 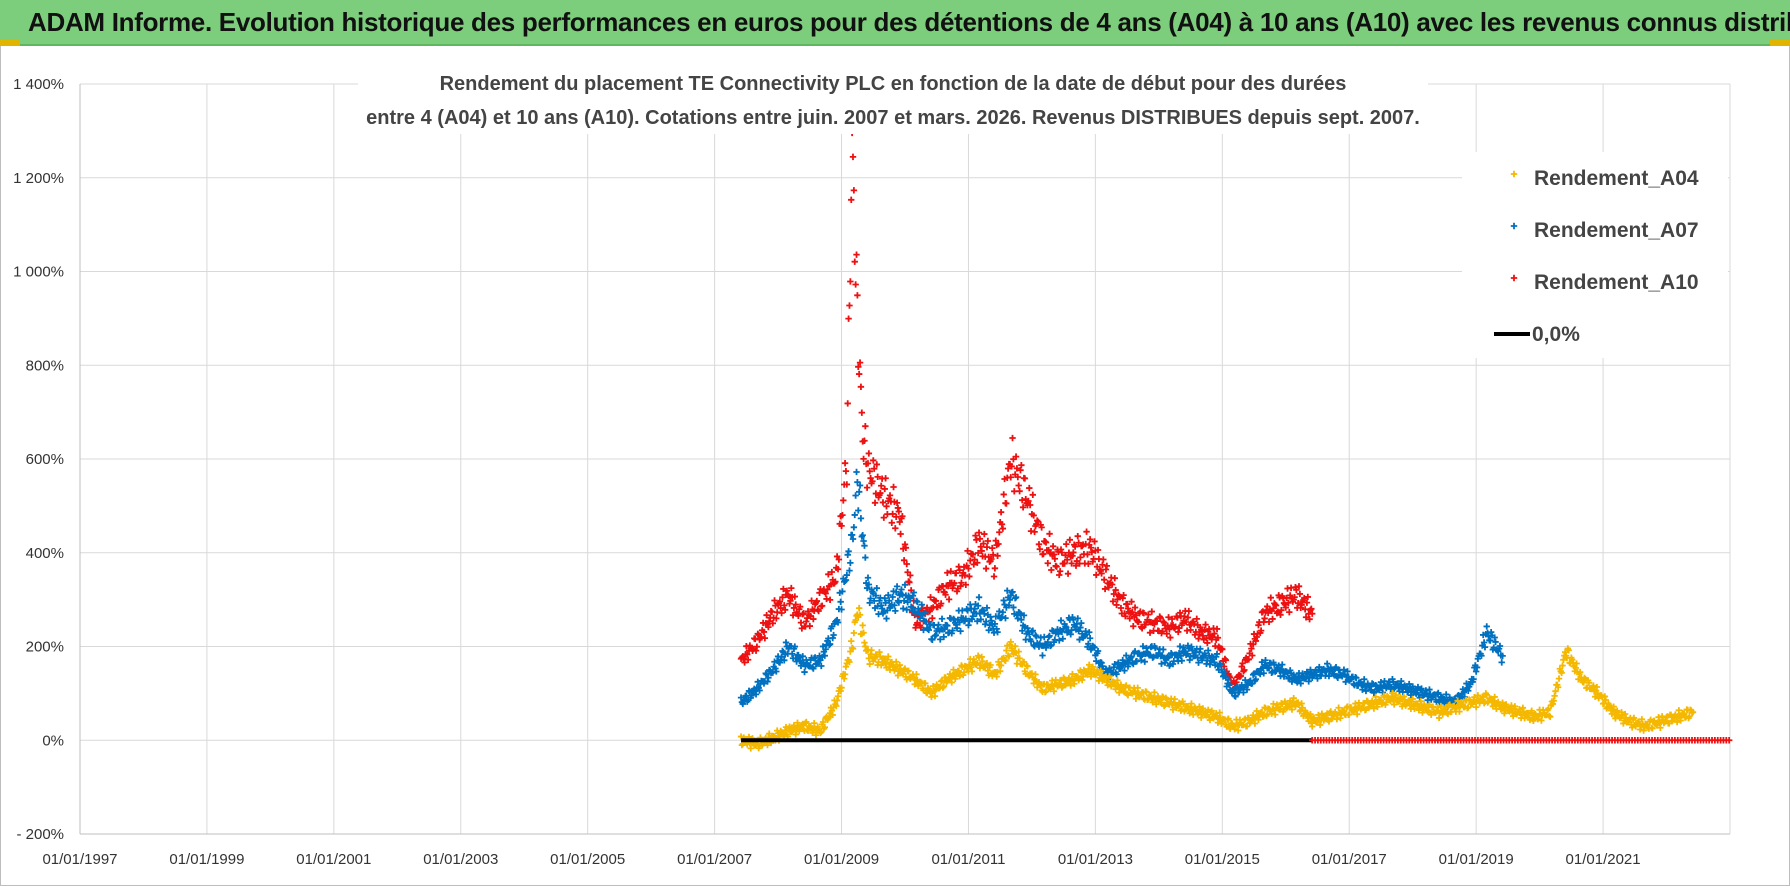 What do you see at coordinates (1604, 282) in the screenshot?
I see `legend-item-rendement-a10: Rendement_A10` at bounding box center [1604, 282].